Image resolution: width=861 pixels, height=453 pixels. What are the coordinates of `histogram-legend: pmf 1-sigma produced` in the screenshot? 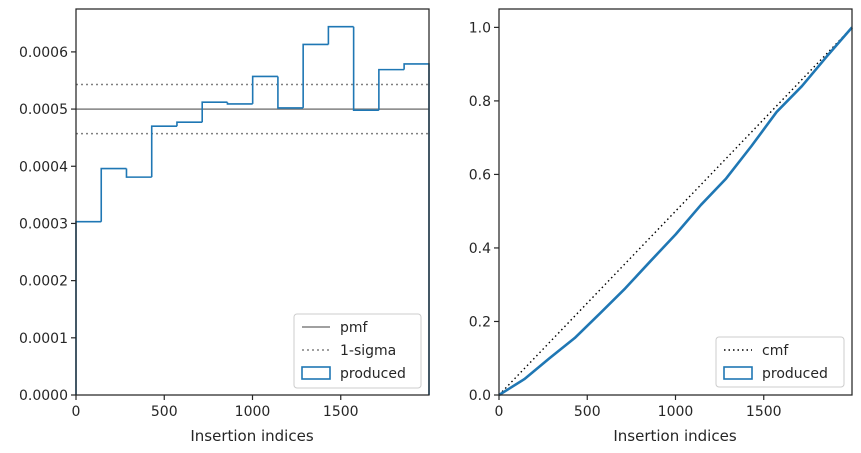 It's located at (357, 351).